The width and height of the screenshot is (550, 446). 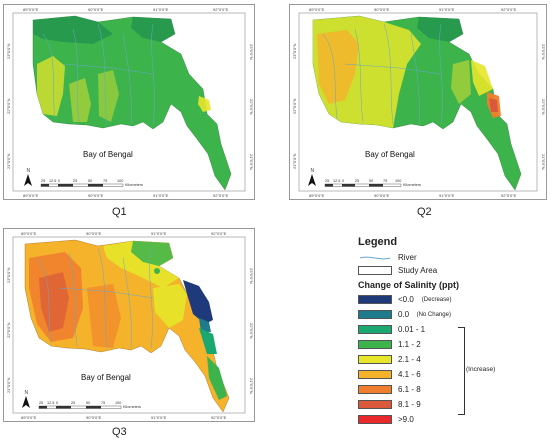 What do you see at coordinates (119, 212) in the screenshot?
I see `map-label-q1: Q1` at bounding box center [119, 212].